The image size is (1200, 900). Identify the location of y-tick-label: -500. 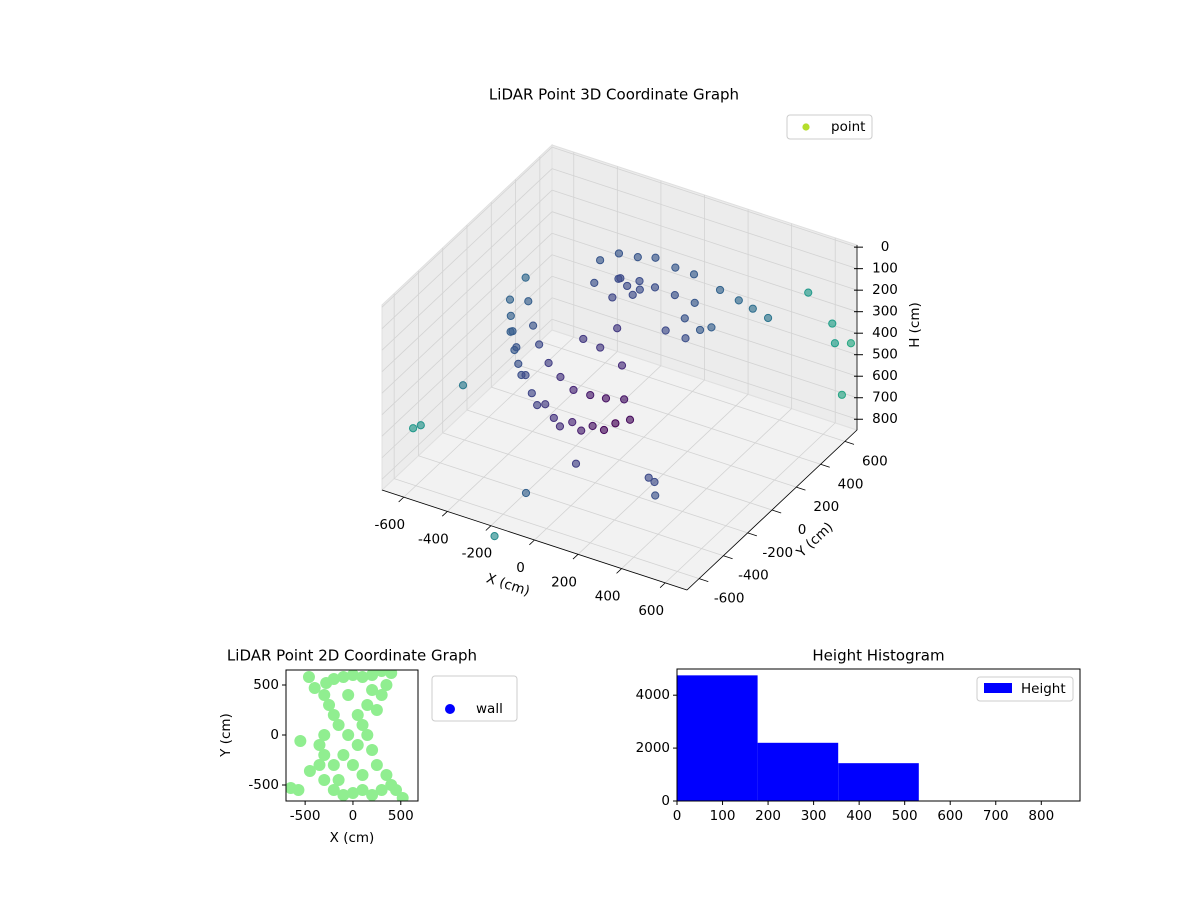
(263, 785).